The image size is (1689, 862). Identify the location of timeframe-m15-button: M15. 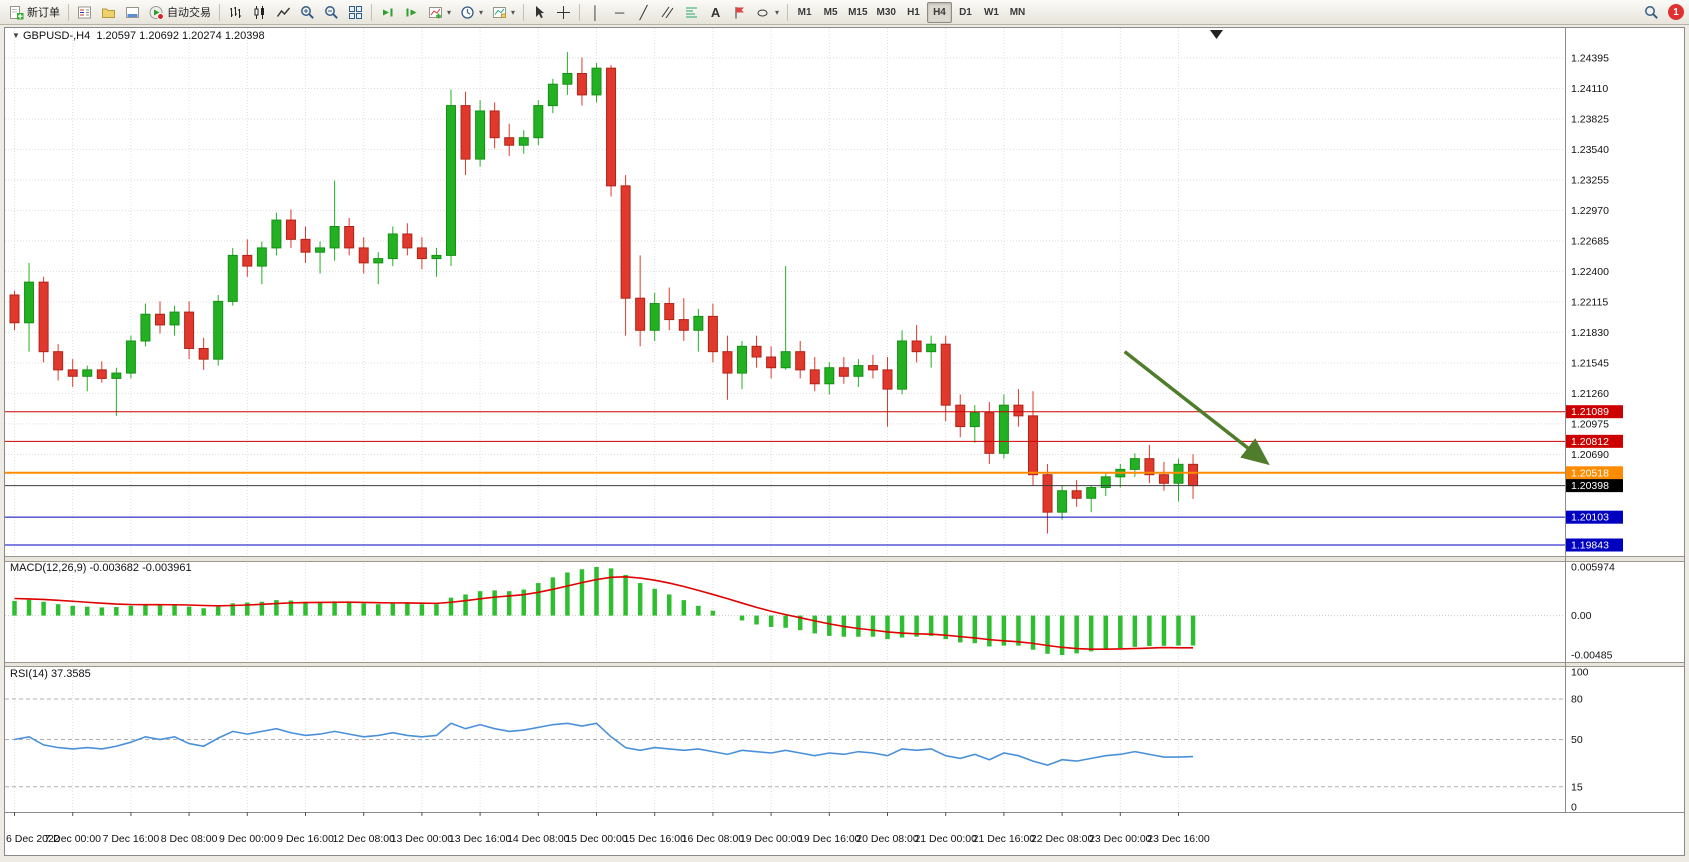
(857, 12).